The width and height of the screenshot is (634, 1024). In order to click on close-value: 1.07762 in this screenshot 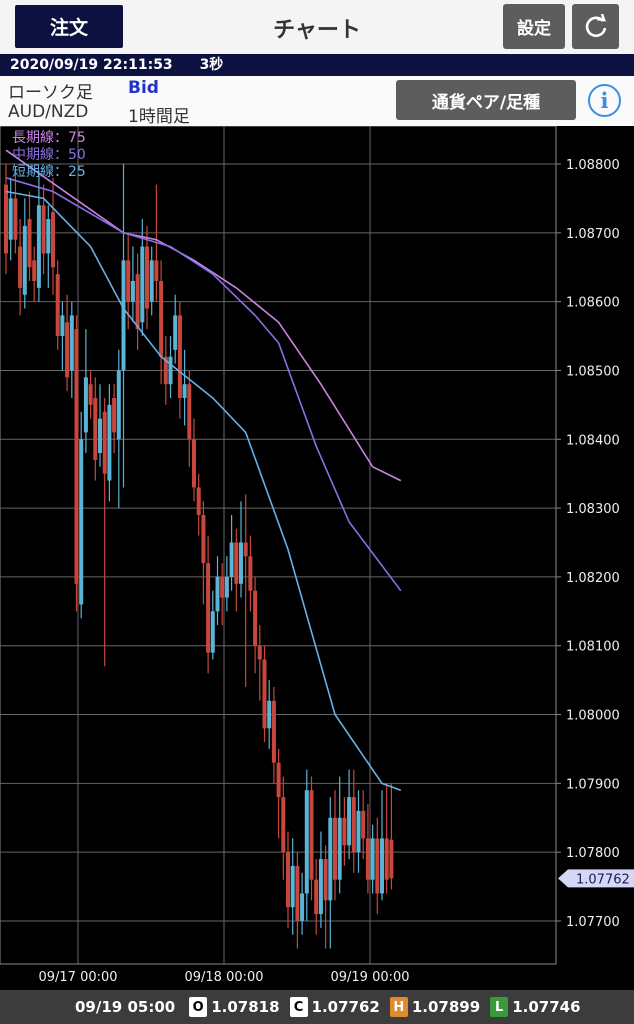, I will do `click(345, 1007)`.